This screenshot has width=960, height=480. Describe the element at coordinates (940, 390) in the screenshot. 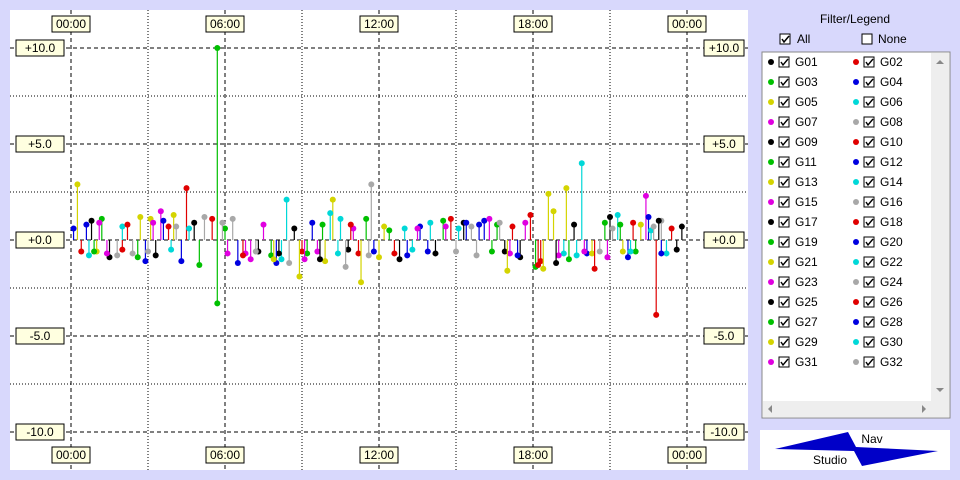

I see `scroll-down` at that location.